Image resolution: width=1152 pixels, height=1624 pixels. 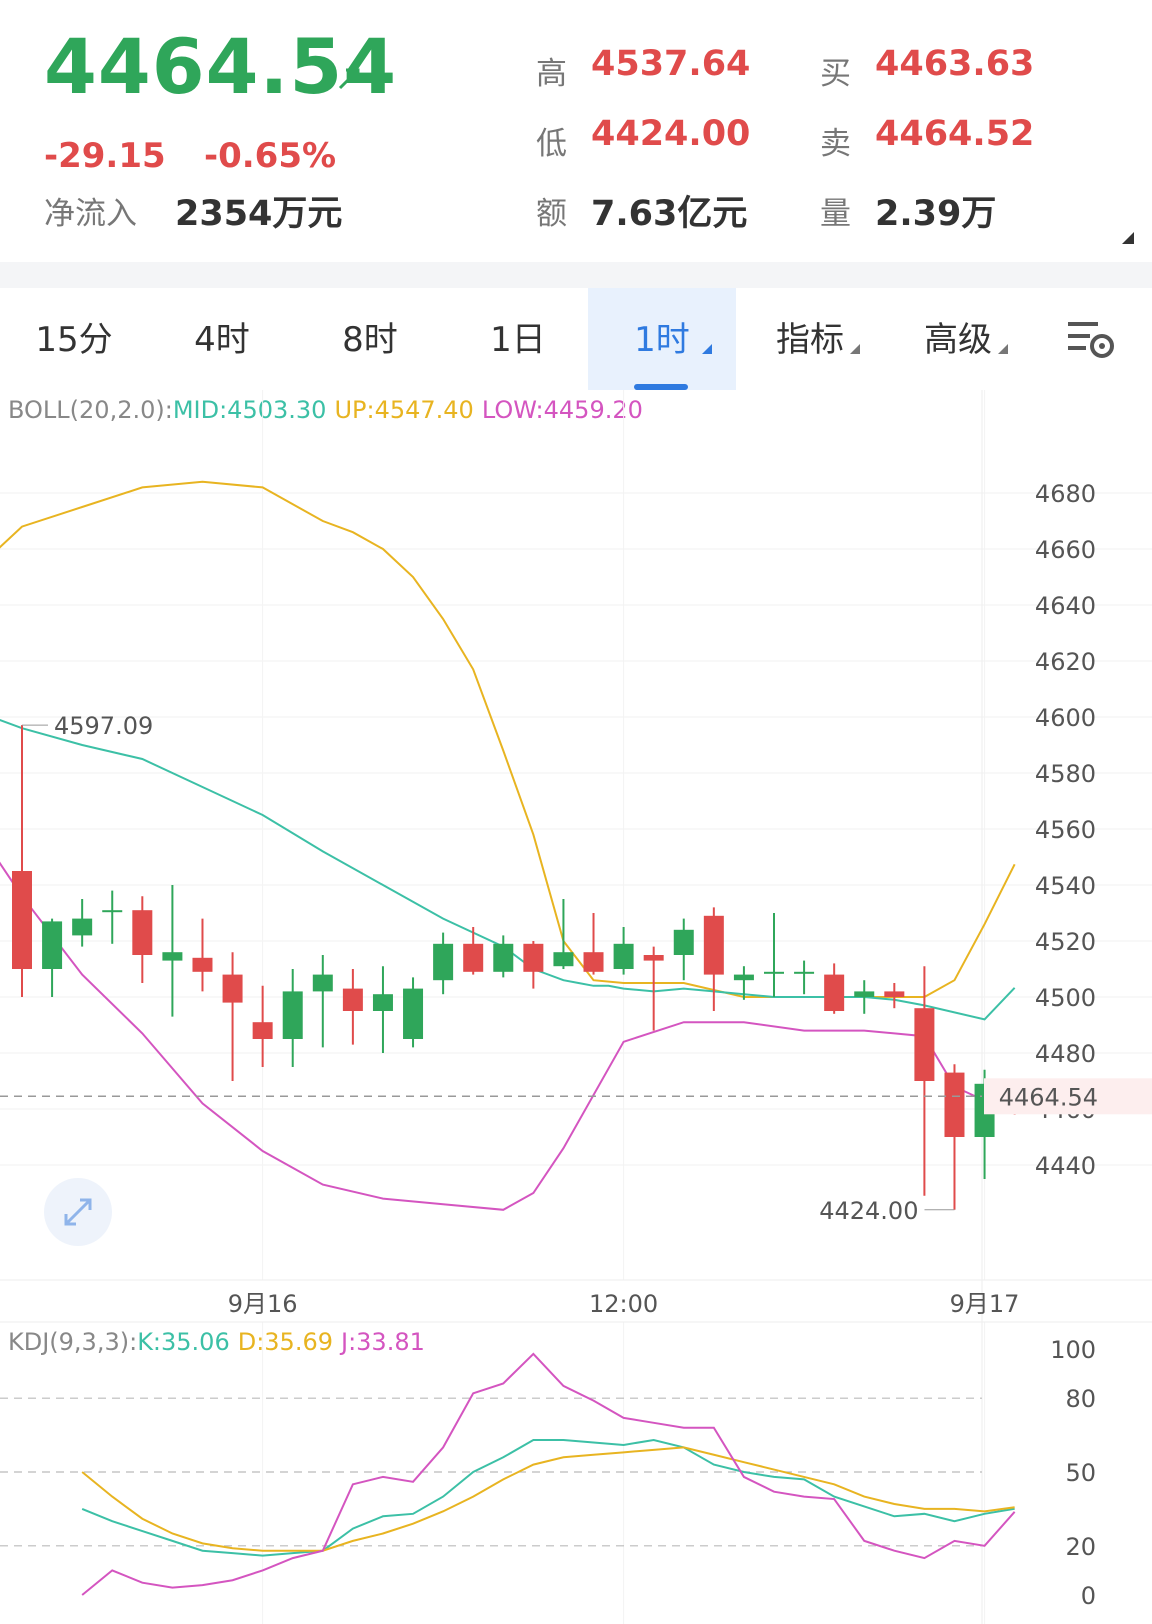 I want to click on y-tick-label: 4520, so click(x=1065, y=942).